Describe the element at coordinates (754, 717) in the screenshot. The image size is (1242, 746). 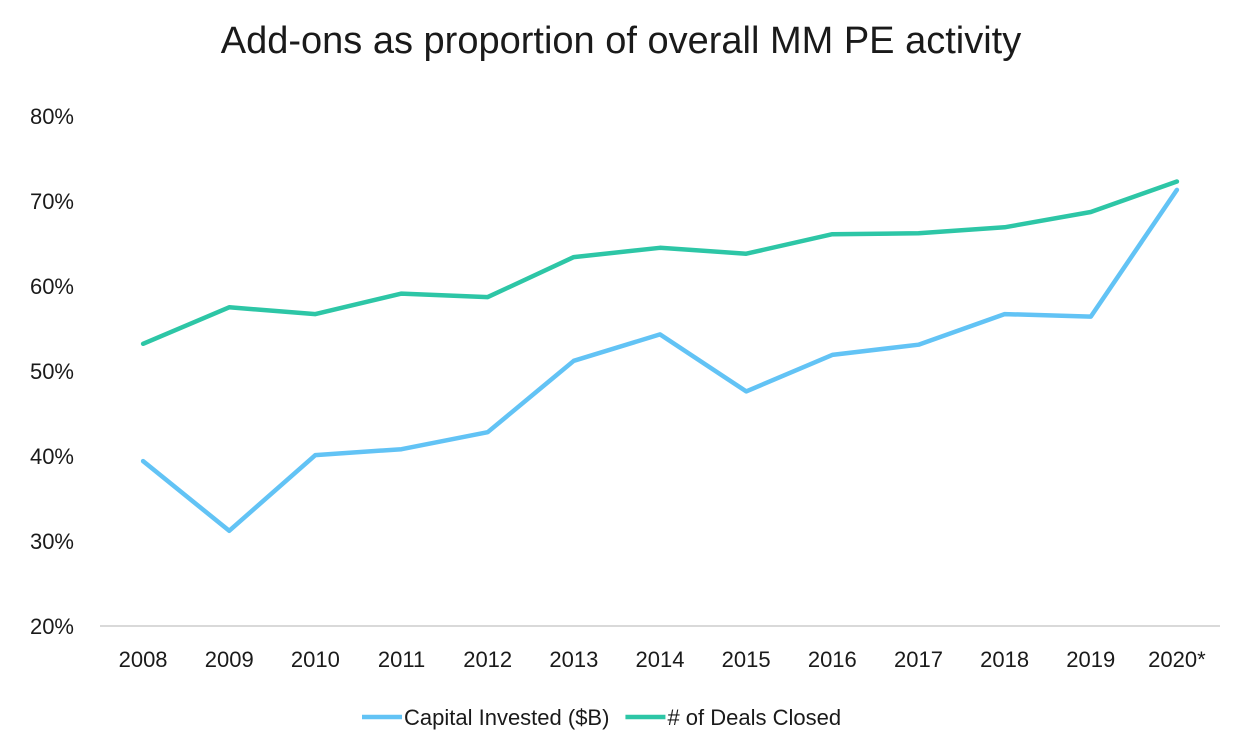
I see `legend-label: # of Deals Closed` at that location.